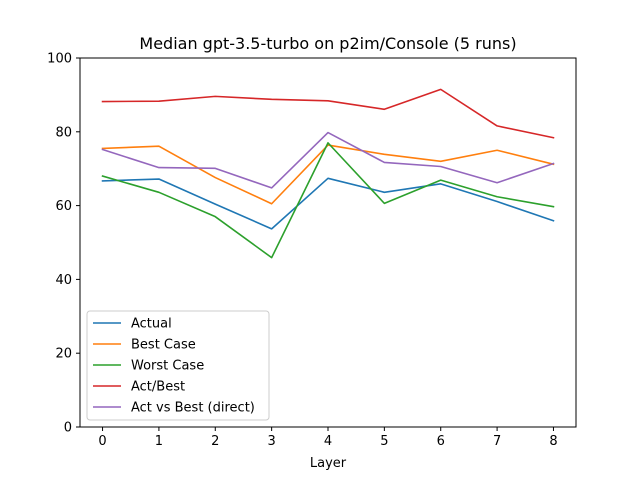 The width and height of the screenshot is (640, 480). What do you see at coordinates (151, 324) in the screenshot?
I see `legend-label: Actual` at bounding box center [151, 324].